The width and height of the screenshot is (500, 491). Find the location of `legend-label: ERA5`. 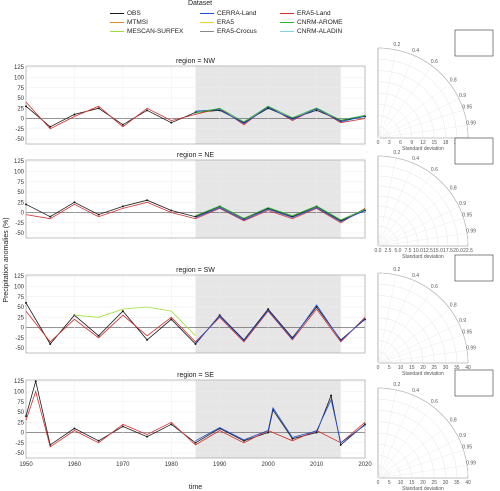

legend-label: ERA5 is located at coordinates (225, 22).